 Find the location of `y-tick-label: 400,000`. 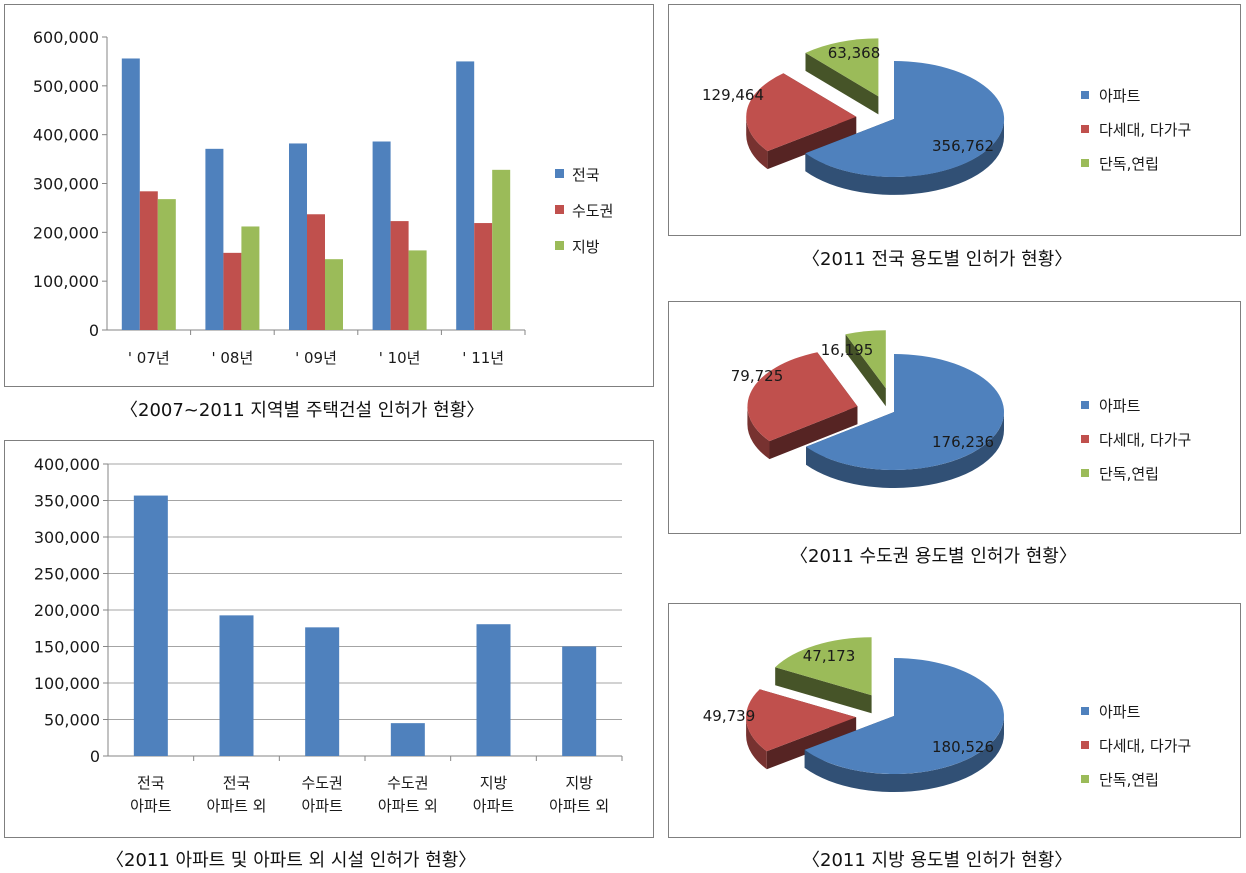

y-tick-label: 400,000 is located at coordinates (67, 464).